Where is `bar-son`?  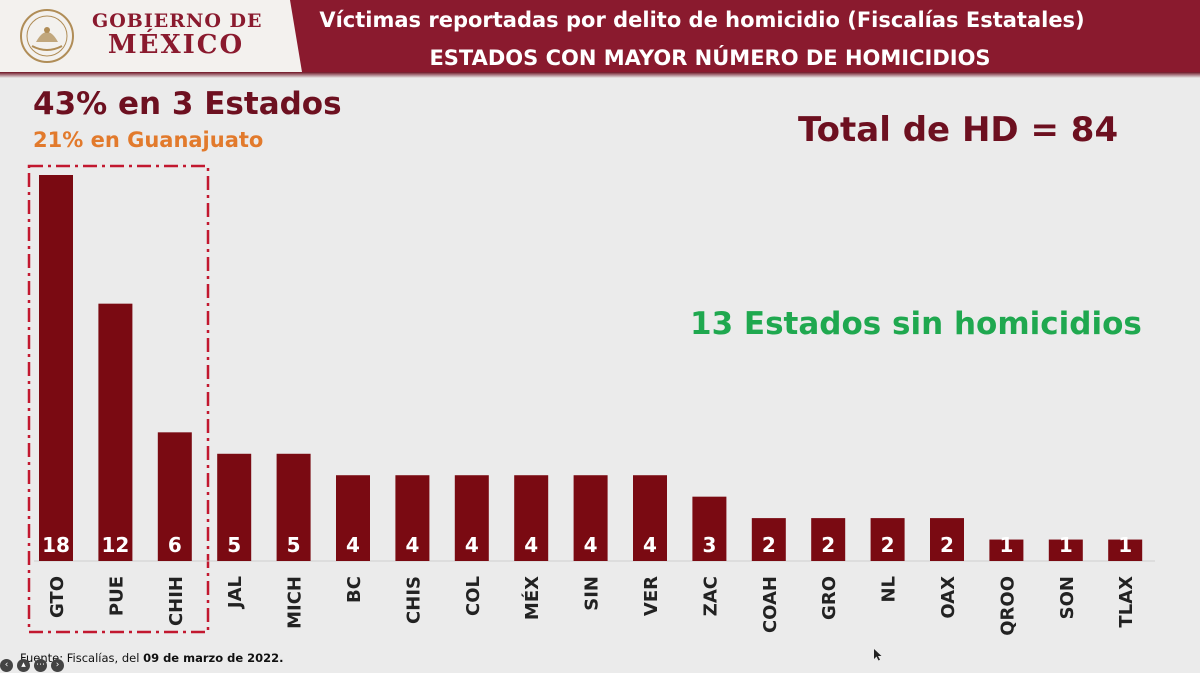
bar-son is located at coordinates (1065, 550).